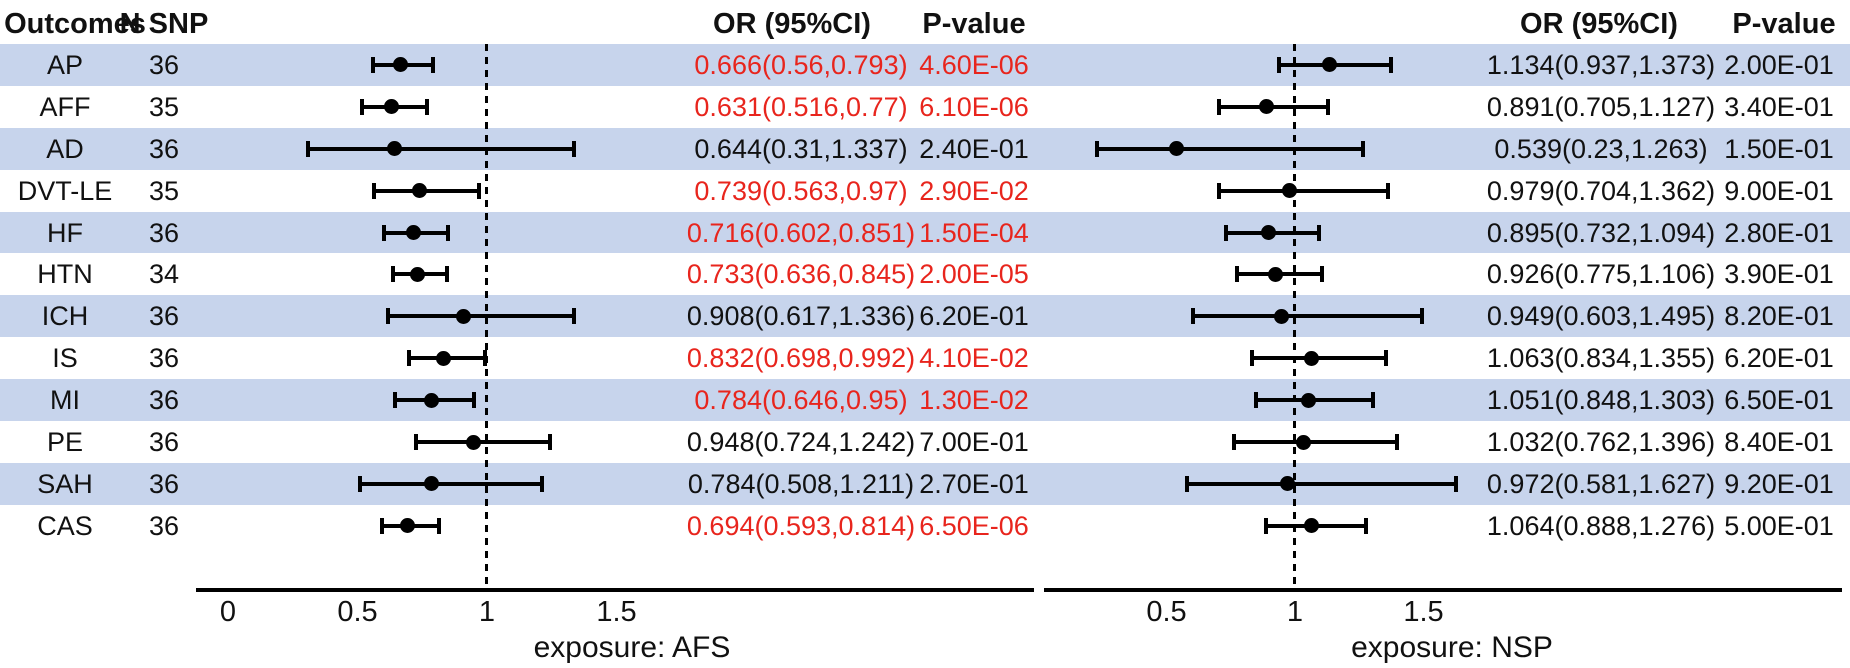 The height and width of the screenshot is (668, 1850). What do you see at coordinates (408, 358) in the screenshot?
I see `ci-cap-low-IS` at bounding box center [408, 358].